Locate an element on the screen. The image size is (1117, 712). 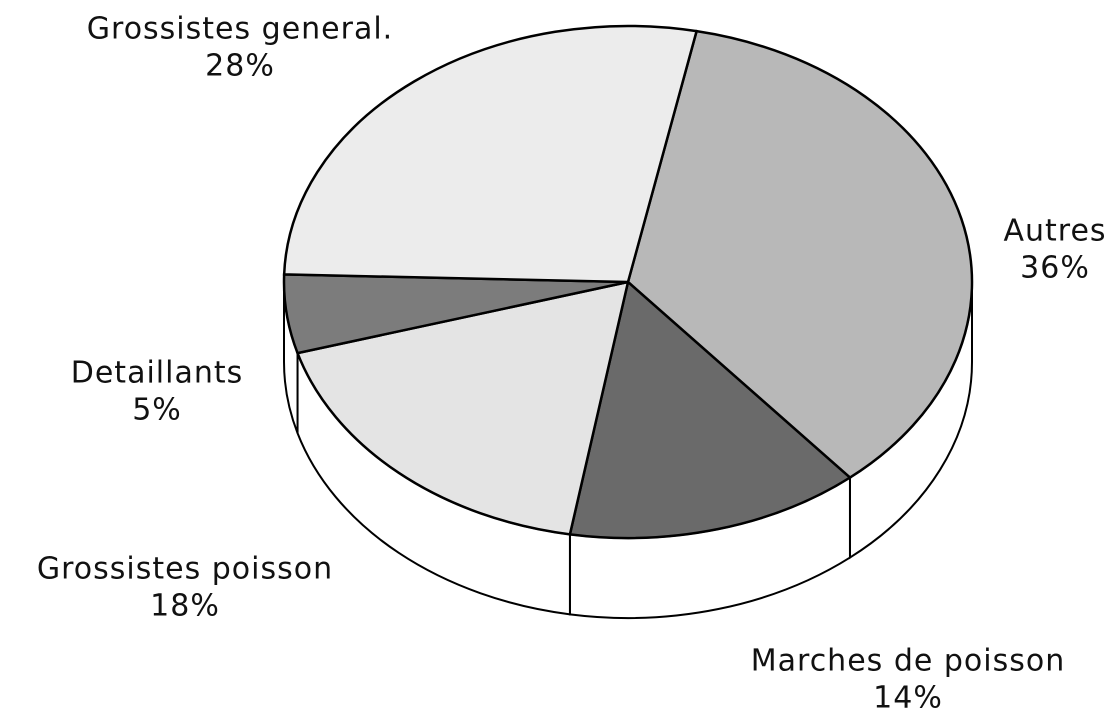
slice-value-label: 36% is located at coordinates (1055, 268).